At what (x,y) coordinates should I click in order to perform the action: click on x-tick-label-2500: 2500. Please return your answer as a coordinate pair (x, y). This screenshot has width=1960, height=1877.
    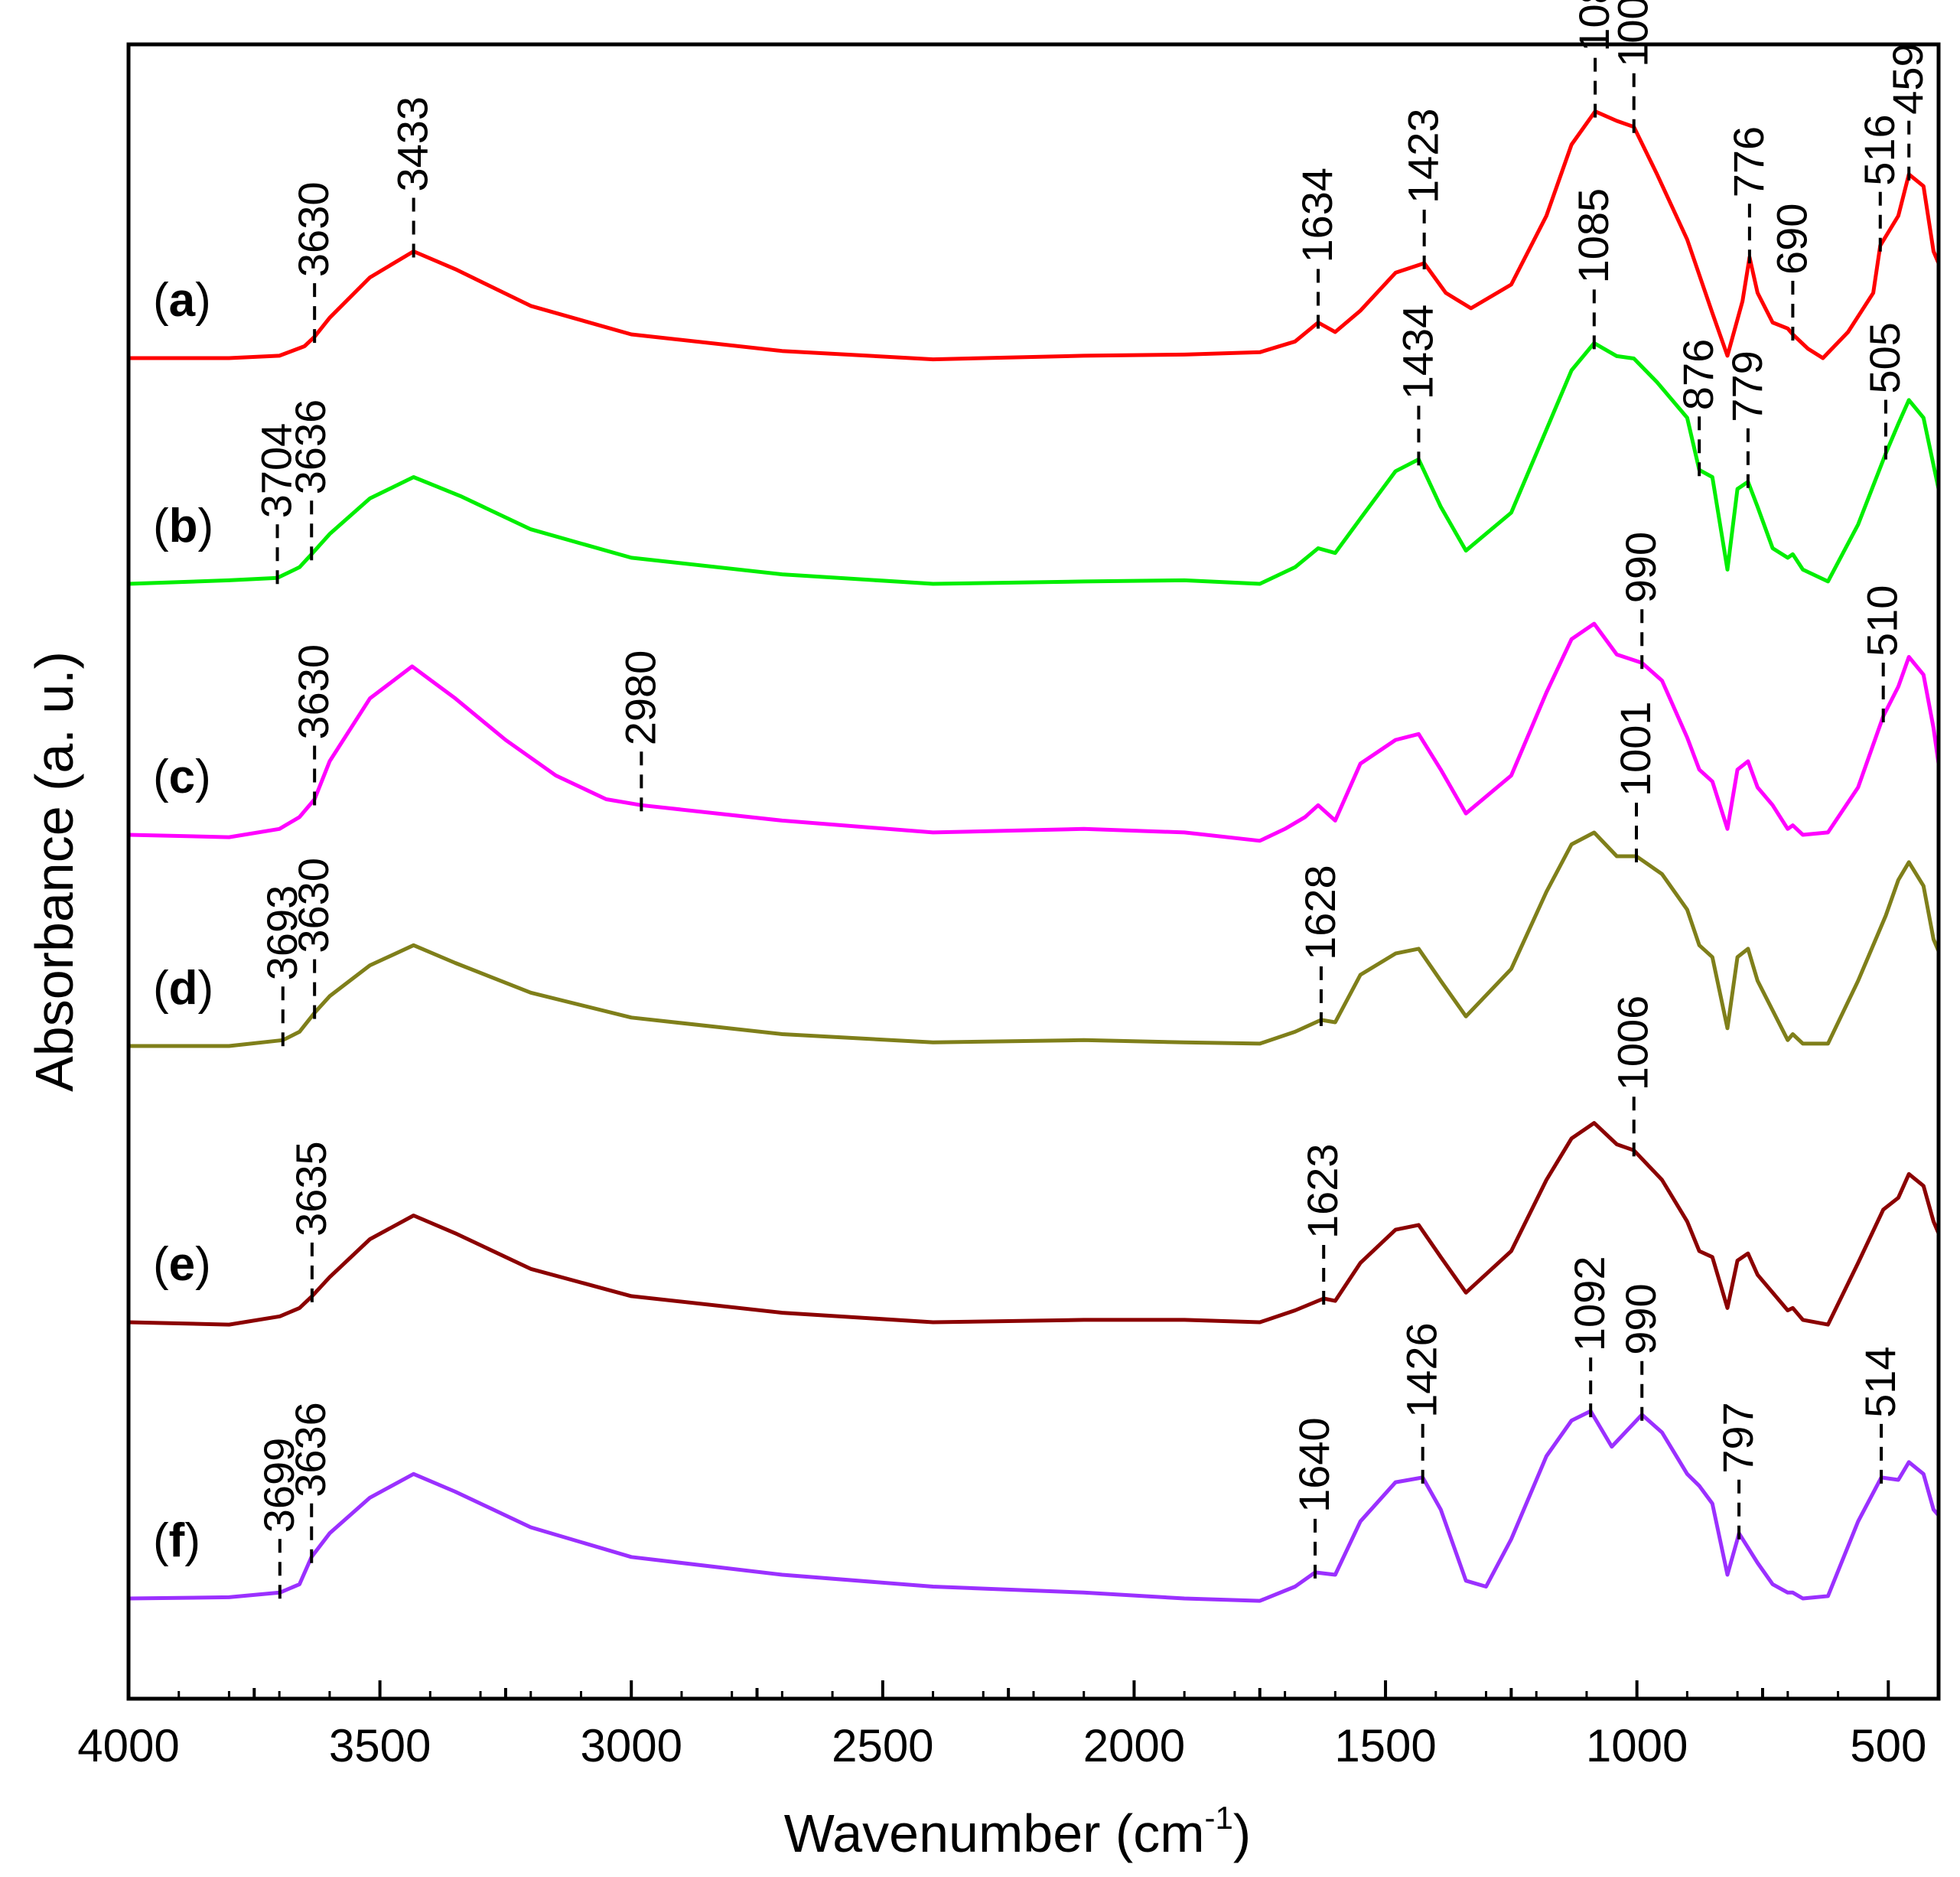
    Looking at the image, I should click on (882, 1746).